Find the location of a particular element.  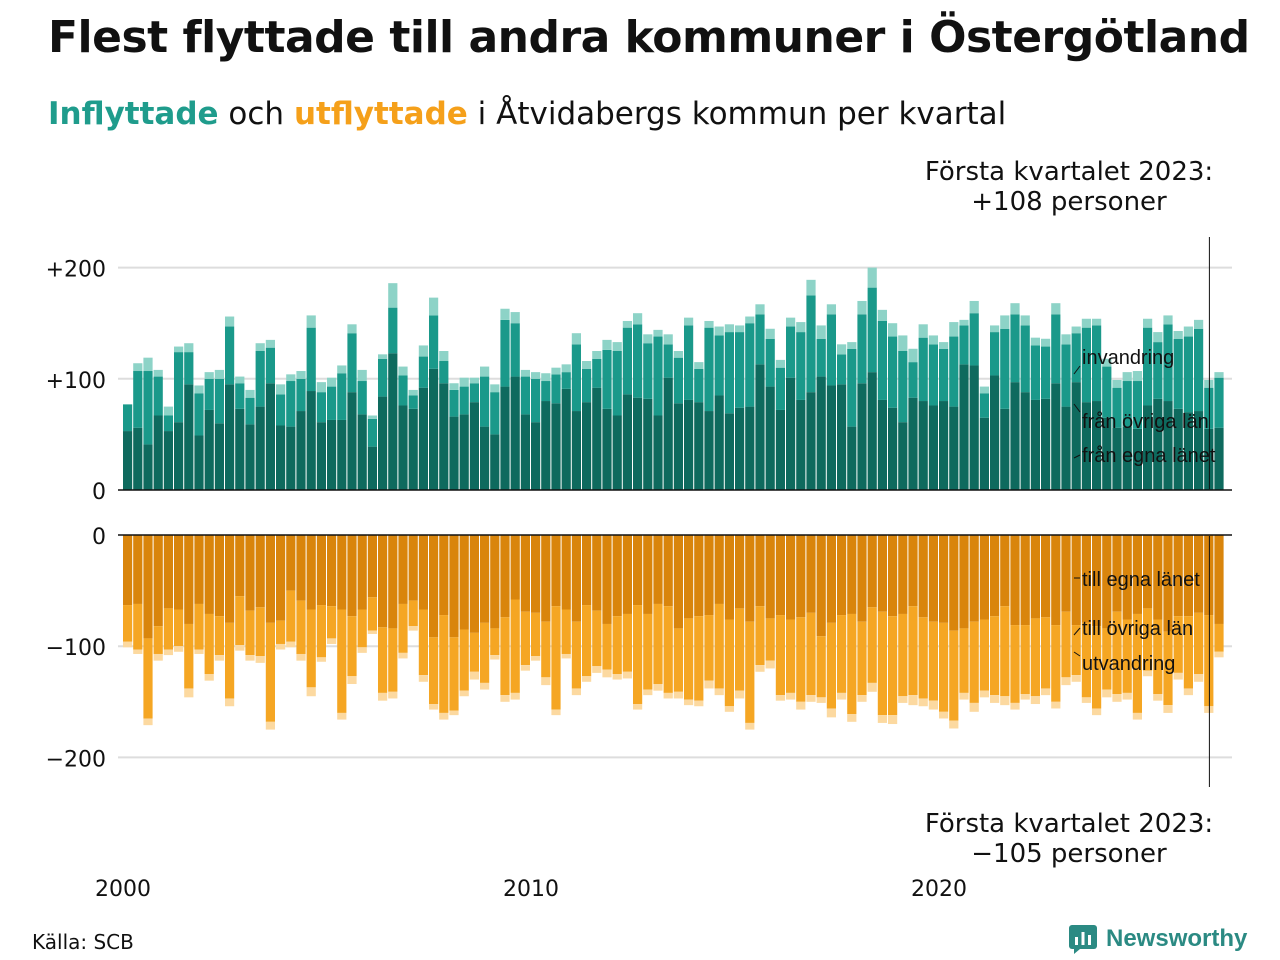

y-tick-label-top: +100 is located at coordinates (76, 381).